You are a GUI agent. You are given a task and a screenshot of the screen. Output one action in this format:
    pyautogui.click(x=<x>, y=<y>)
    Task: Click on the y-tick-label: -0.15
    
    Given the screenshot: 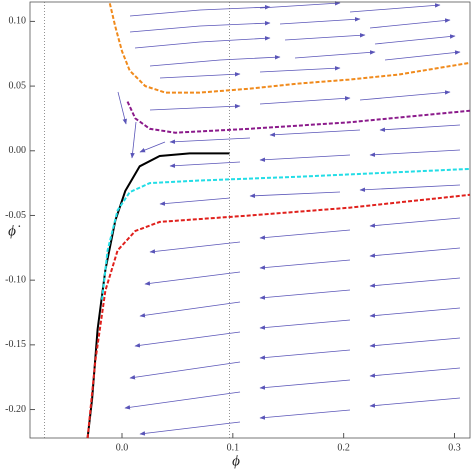 What is the action you would take?
    pyautogui.click(x=15, y=344)
    